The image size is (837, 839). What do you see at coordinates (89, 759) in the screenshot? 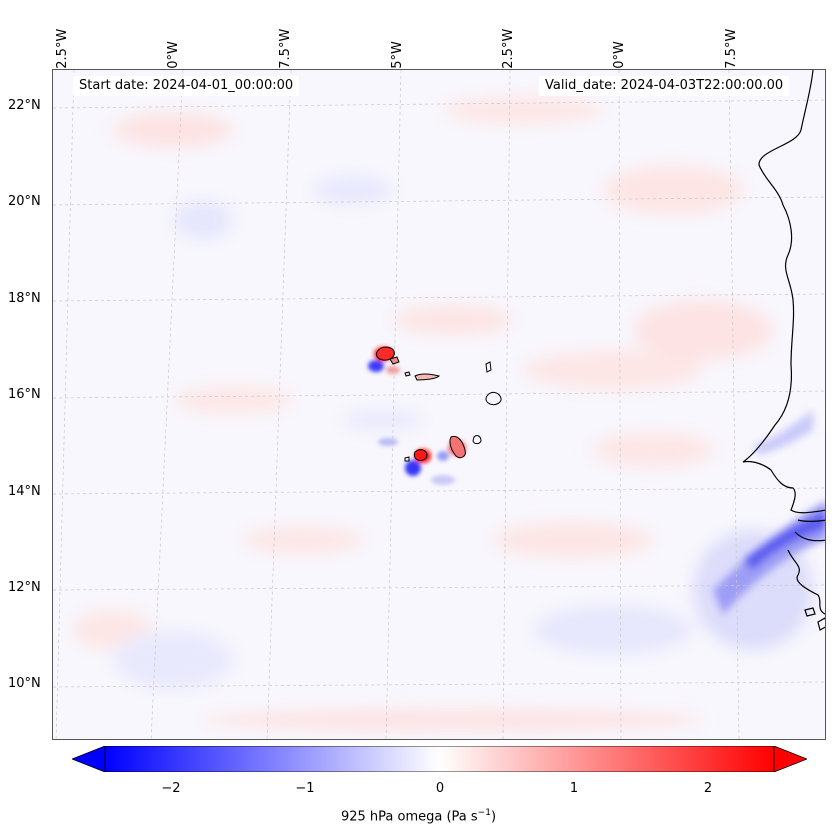
I see `colorbar-extend-min` at bounding box center [89, 759].